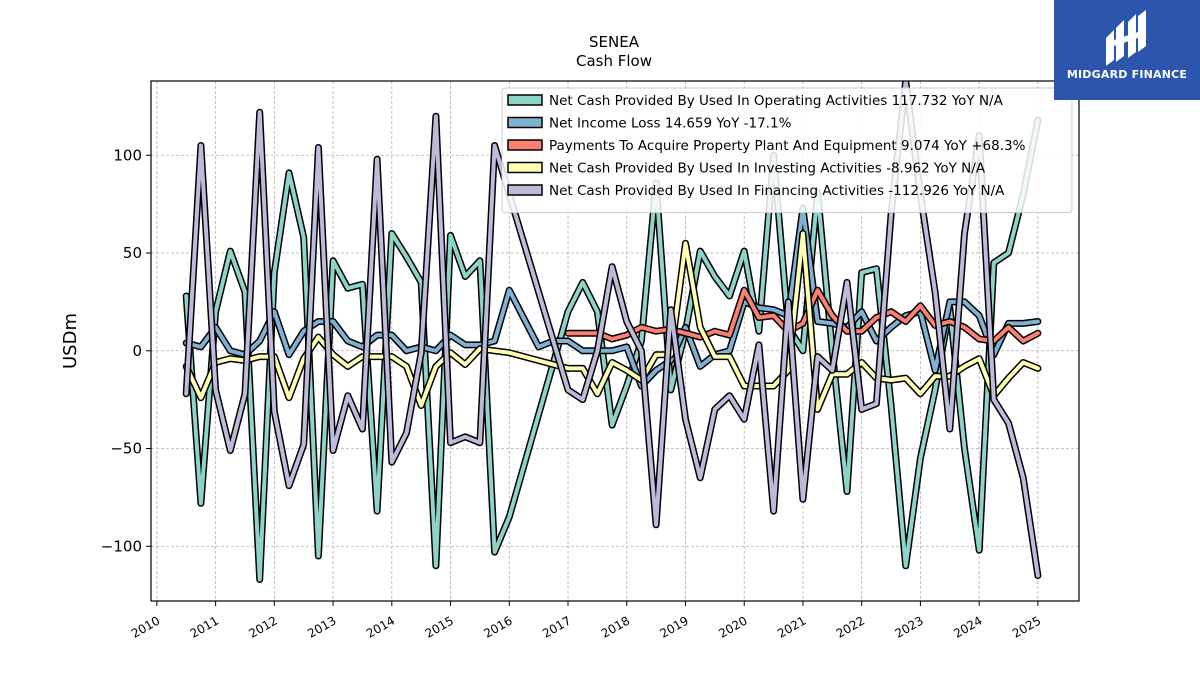 This screenshot has width=1200, height=675. What do you see at coordinates (70, 341) in the screenshot?
I see `y-axis-label: USDm` at bounding box center [70, 341].